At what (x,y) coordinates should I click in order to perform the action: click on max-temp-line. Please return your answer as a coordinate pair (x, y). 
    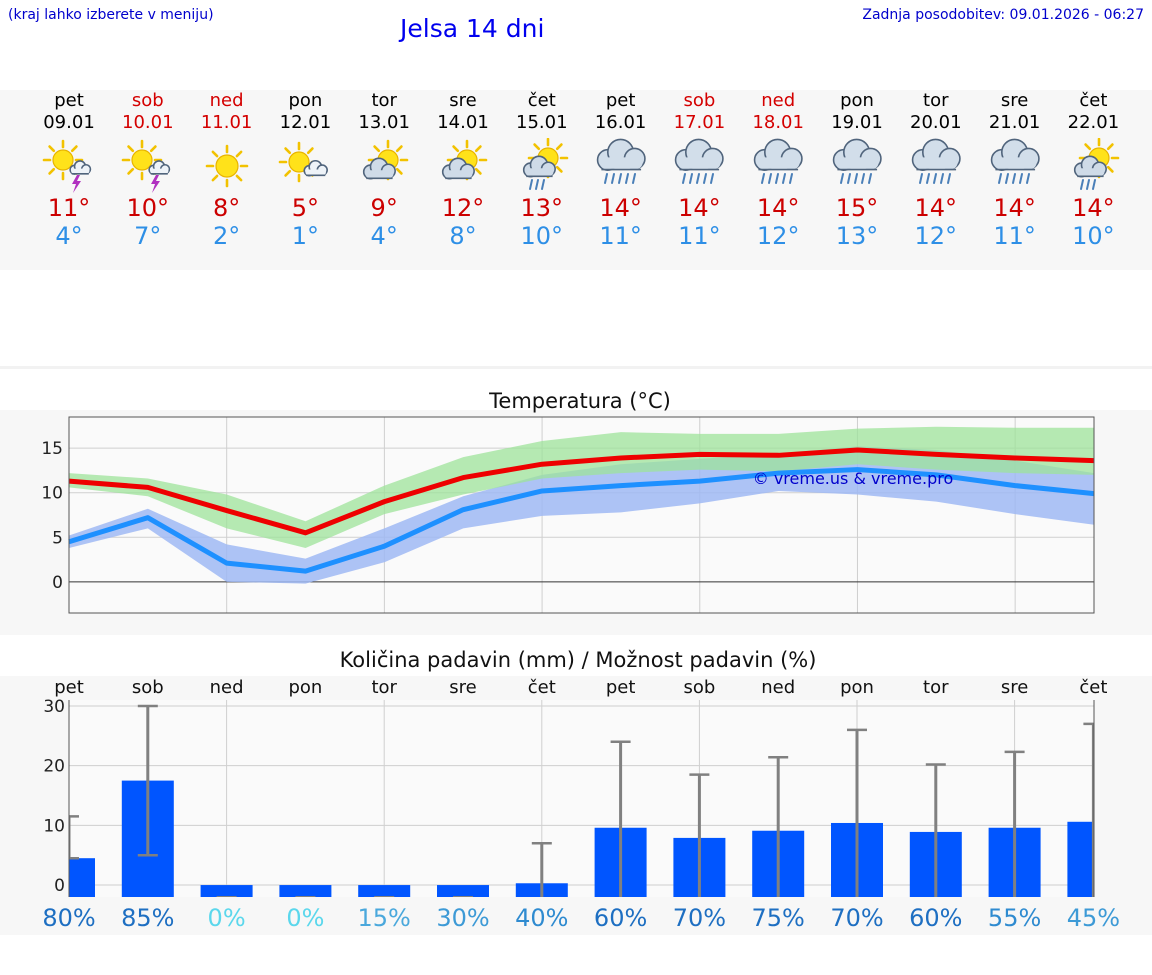
    Looking at the image, I should click on (581, 491).